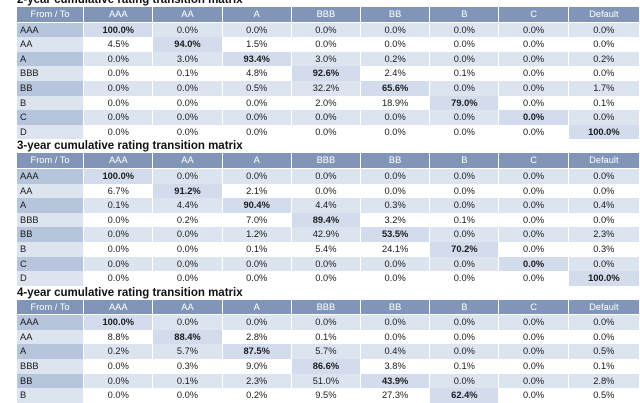 The height and width of the screenshot is (403, 640). Describe the element at coordinates (395, 395) in the screenshot. I see `matrix-cell: 27.3%` at that location.